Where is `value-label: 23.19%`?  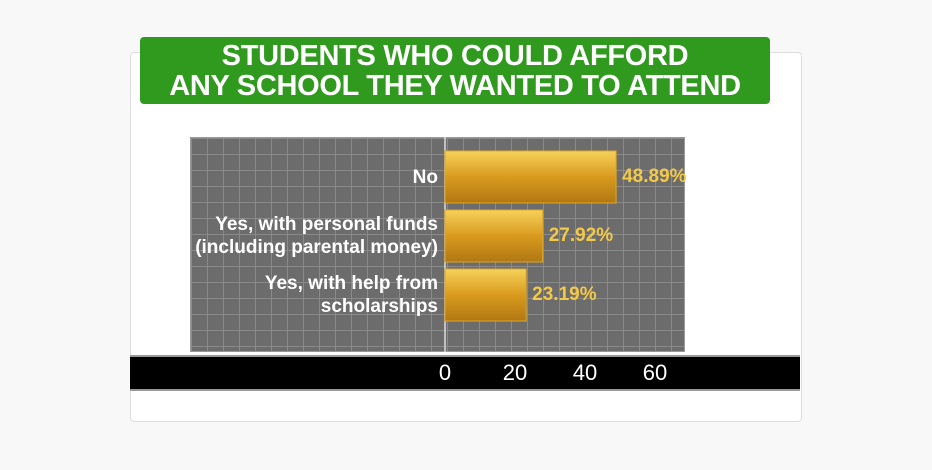
value-label: 23.19% is located at coordinates (564, 294).